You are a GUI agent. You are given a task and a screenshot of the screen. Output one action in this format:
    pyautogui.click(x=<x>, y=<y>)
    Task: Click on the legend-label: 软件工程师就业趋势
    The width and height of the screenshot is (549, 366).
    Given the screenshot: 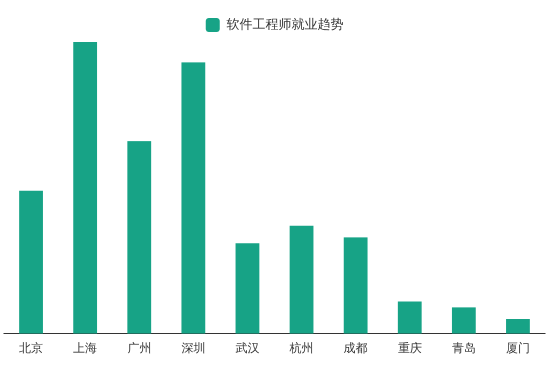 What is the action you would take?
    pyautogui.click(x=285, y=24)
    